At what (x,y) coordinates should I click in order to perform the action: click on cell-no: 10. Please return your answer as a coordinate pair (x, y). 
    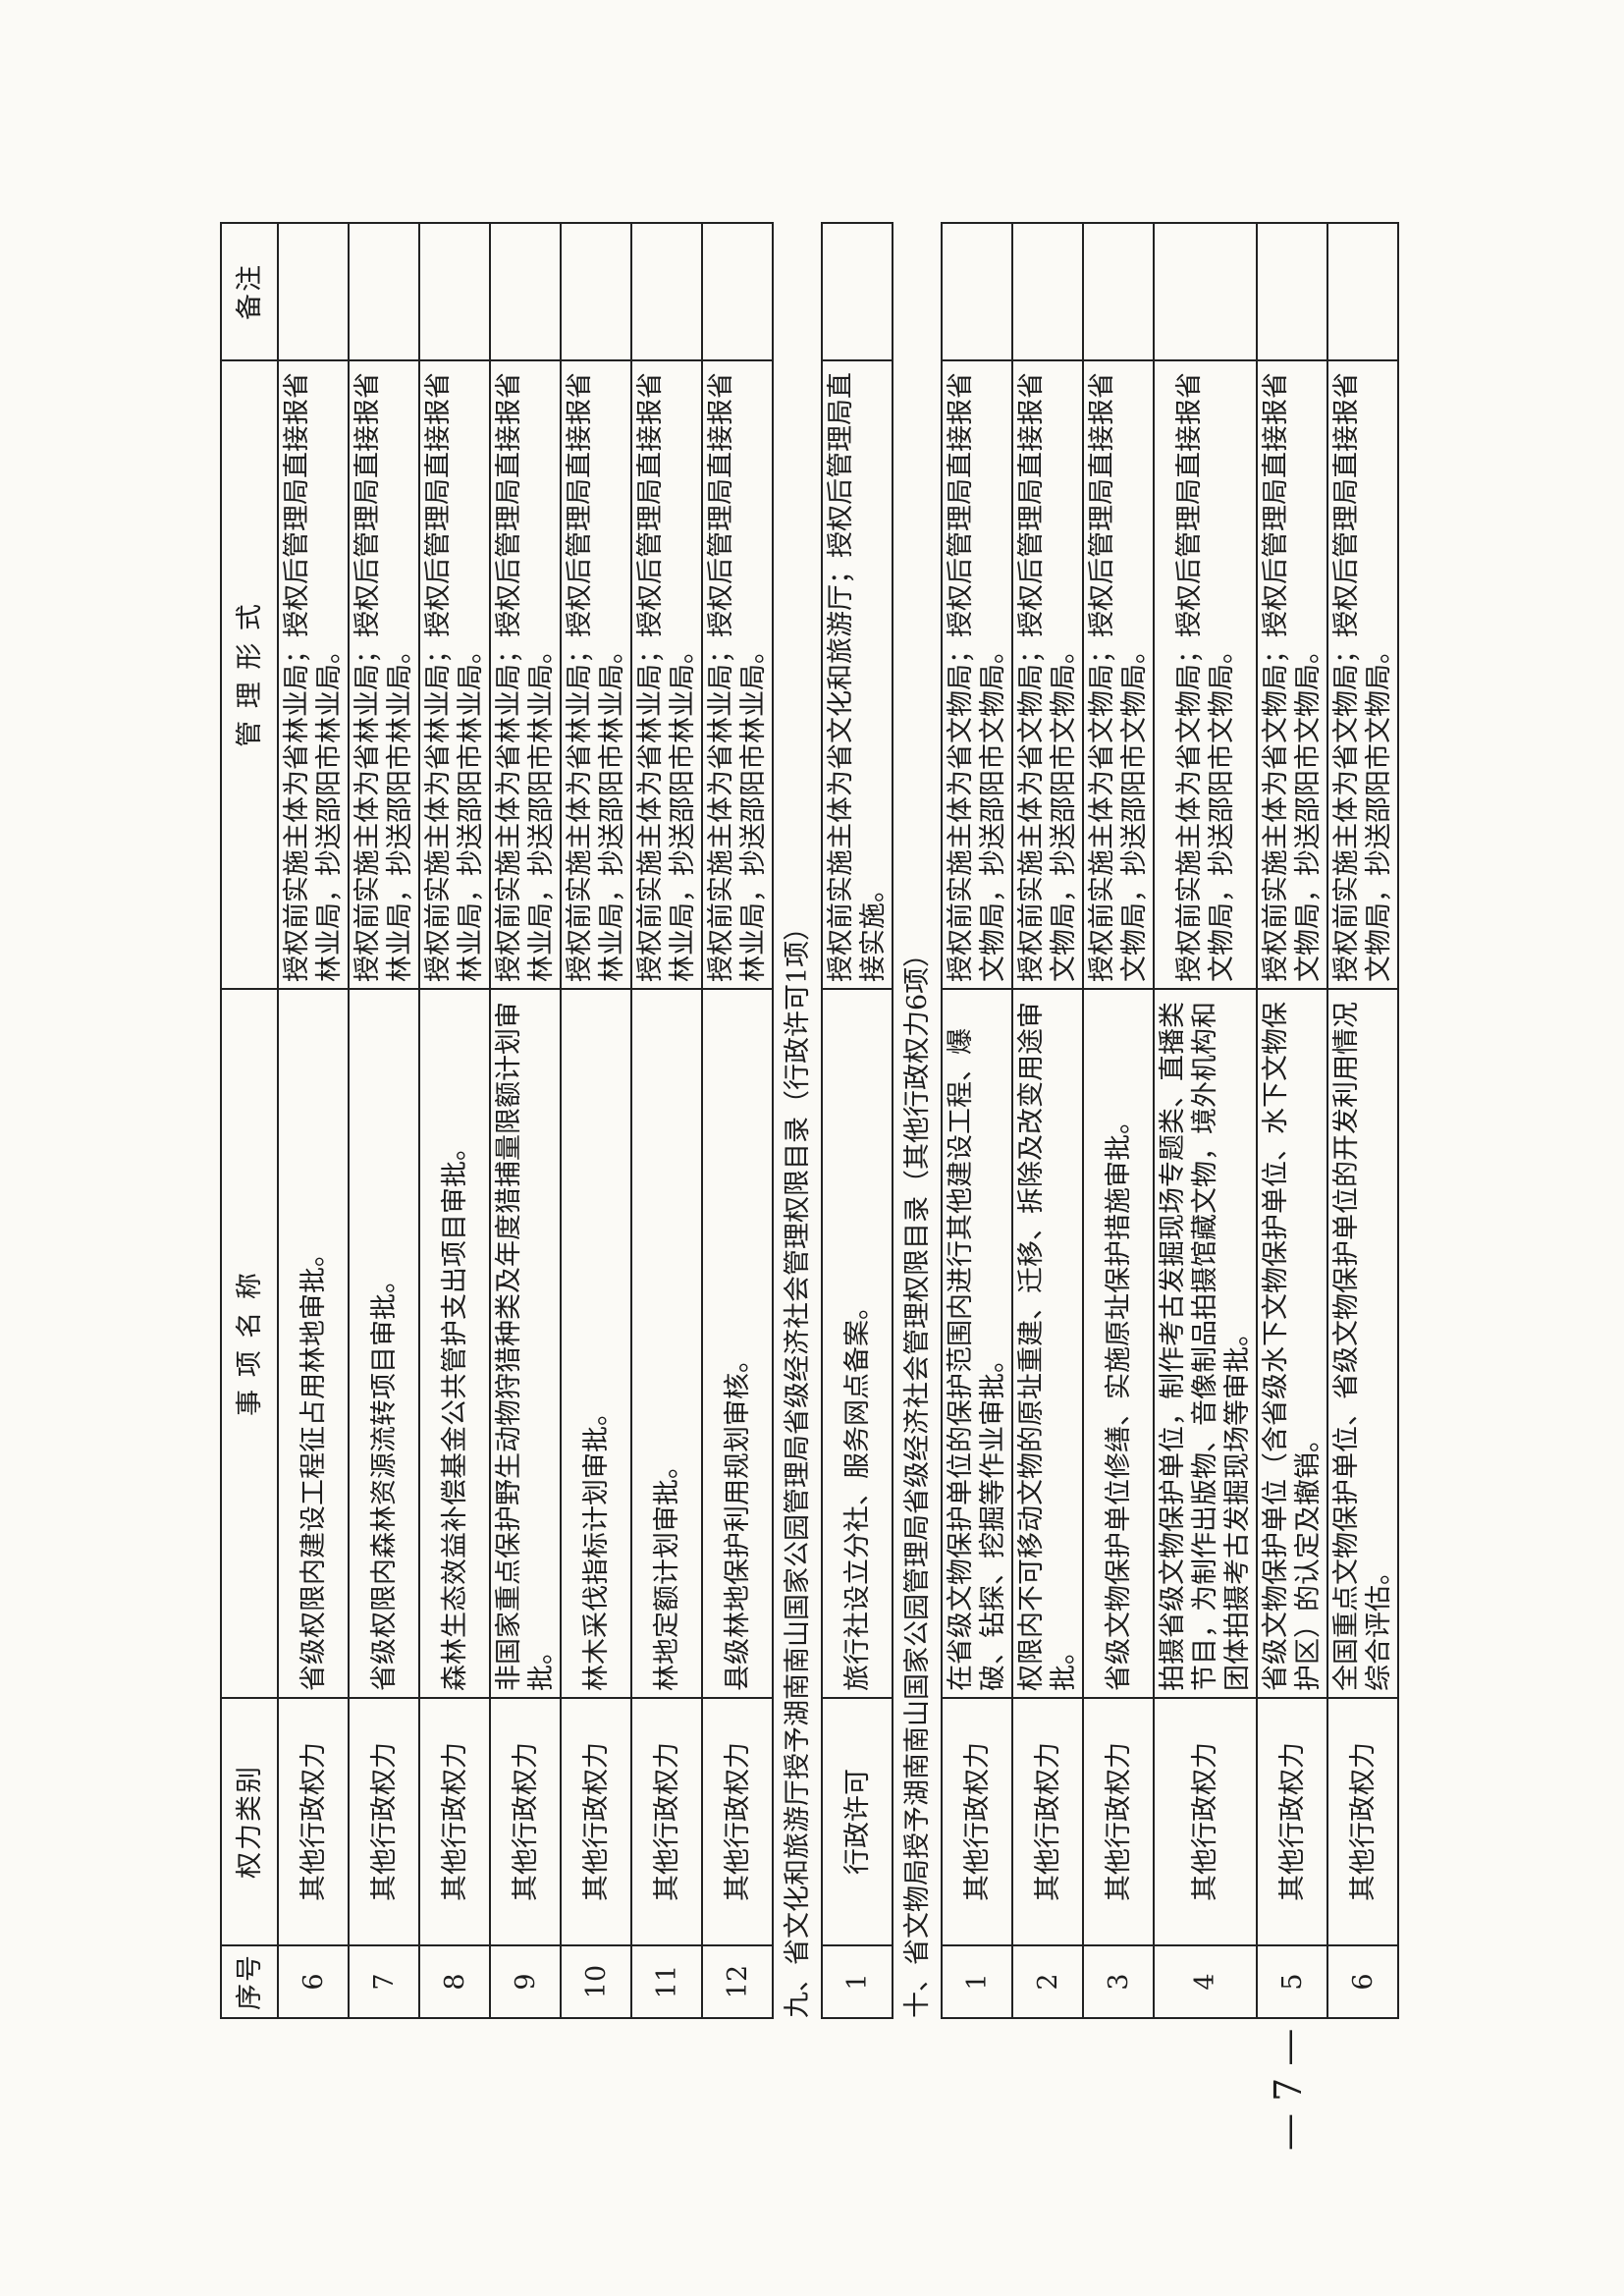
    Looking at the image, I should click on (596, 1981).